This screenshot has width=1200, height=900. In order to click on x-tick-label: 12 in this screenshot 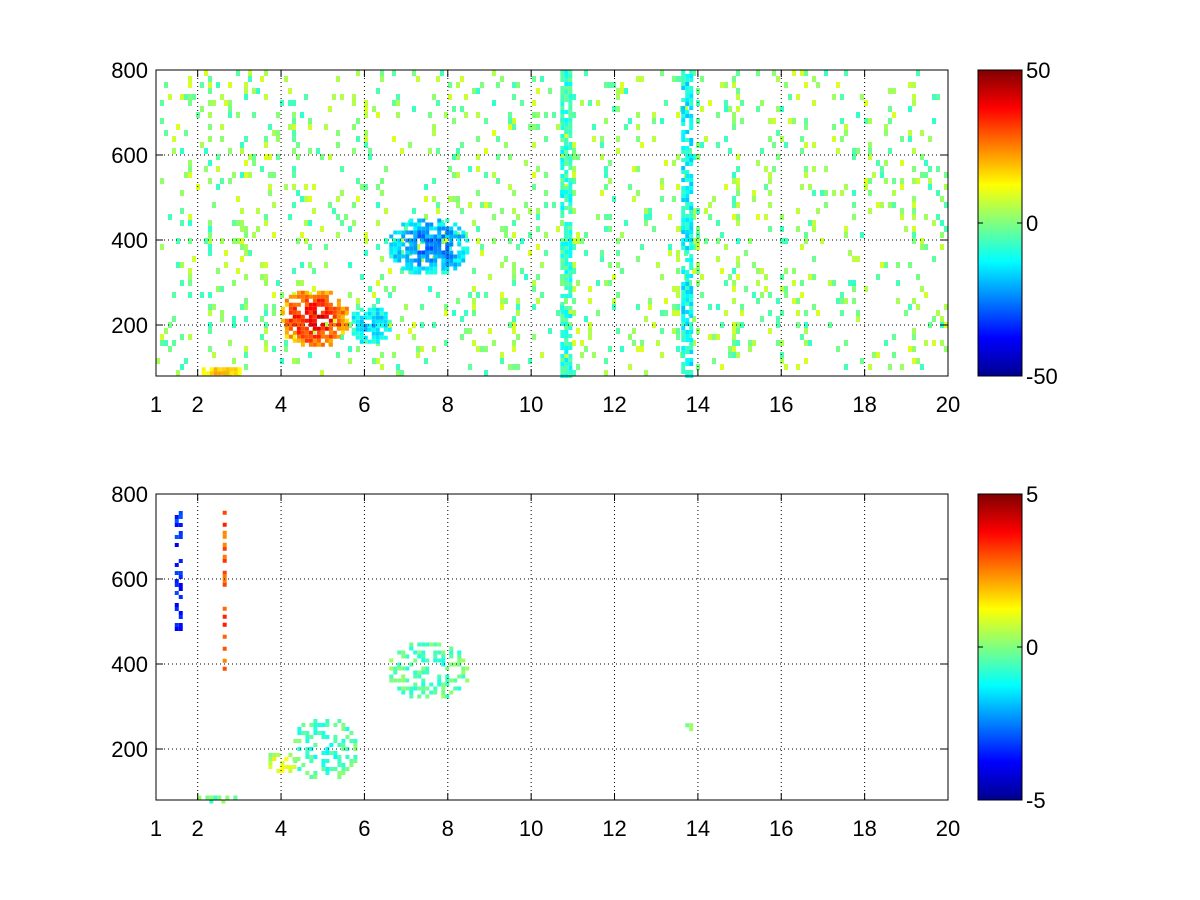, I will do `click(614, 828)`.